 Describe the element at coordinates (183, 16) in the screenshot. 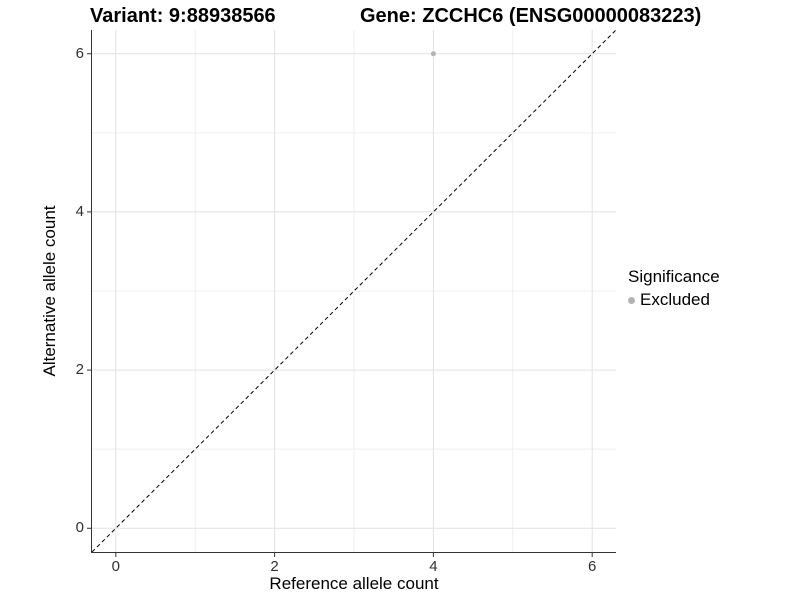

I see `variant-title: Variant: 9:88938566` at that location.